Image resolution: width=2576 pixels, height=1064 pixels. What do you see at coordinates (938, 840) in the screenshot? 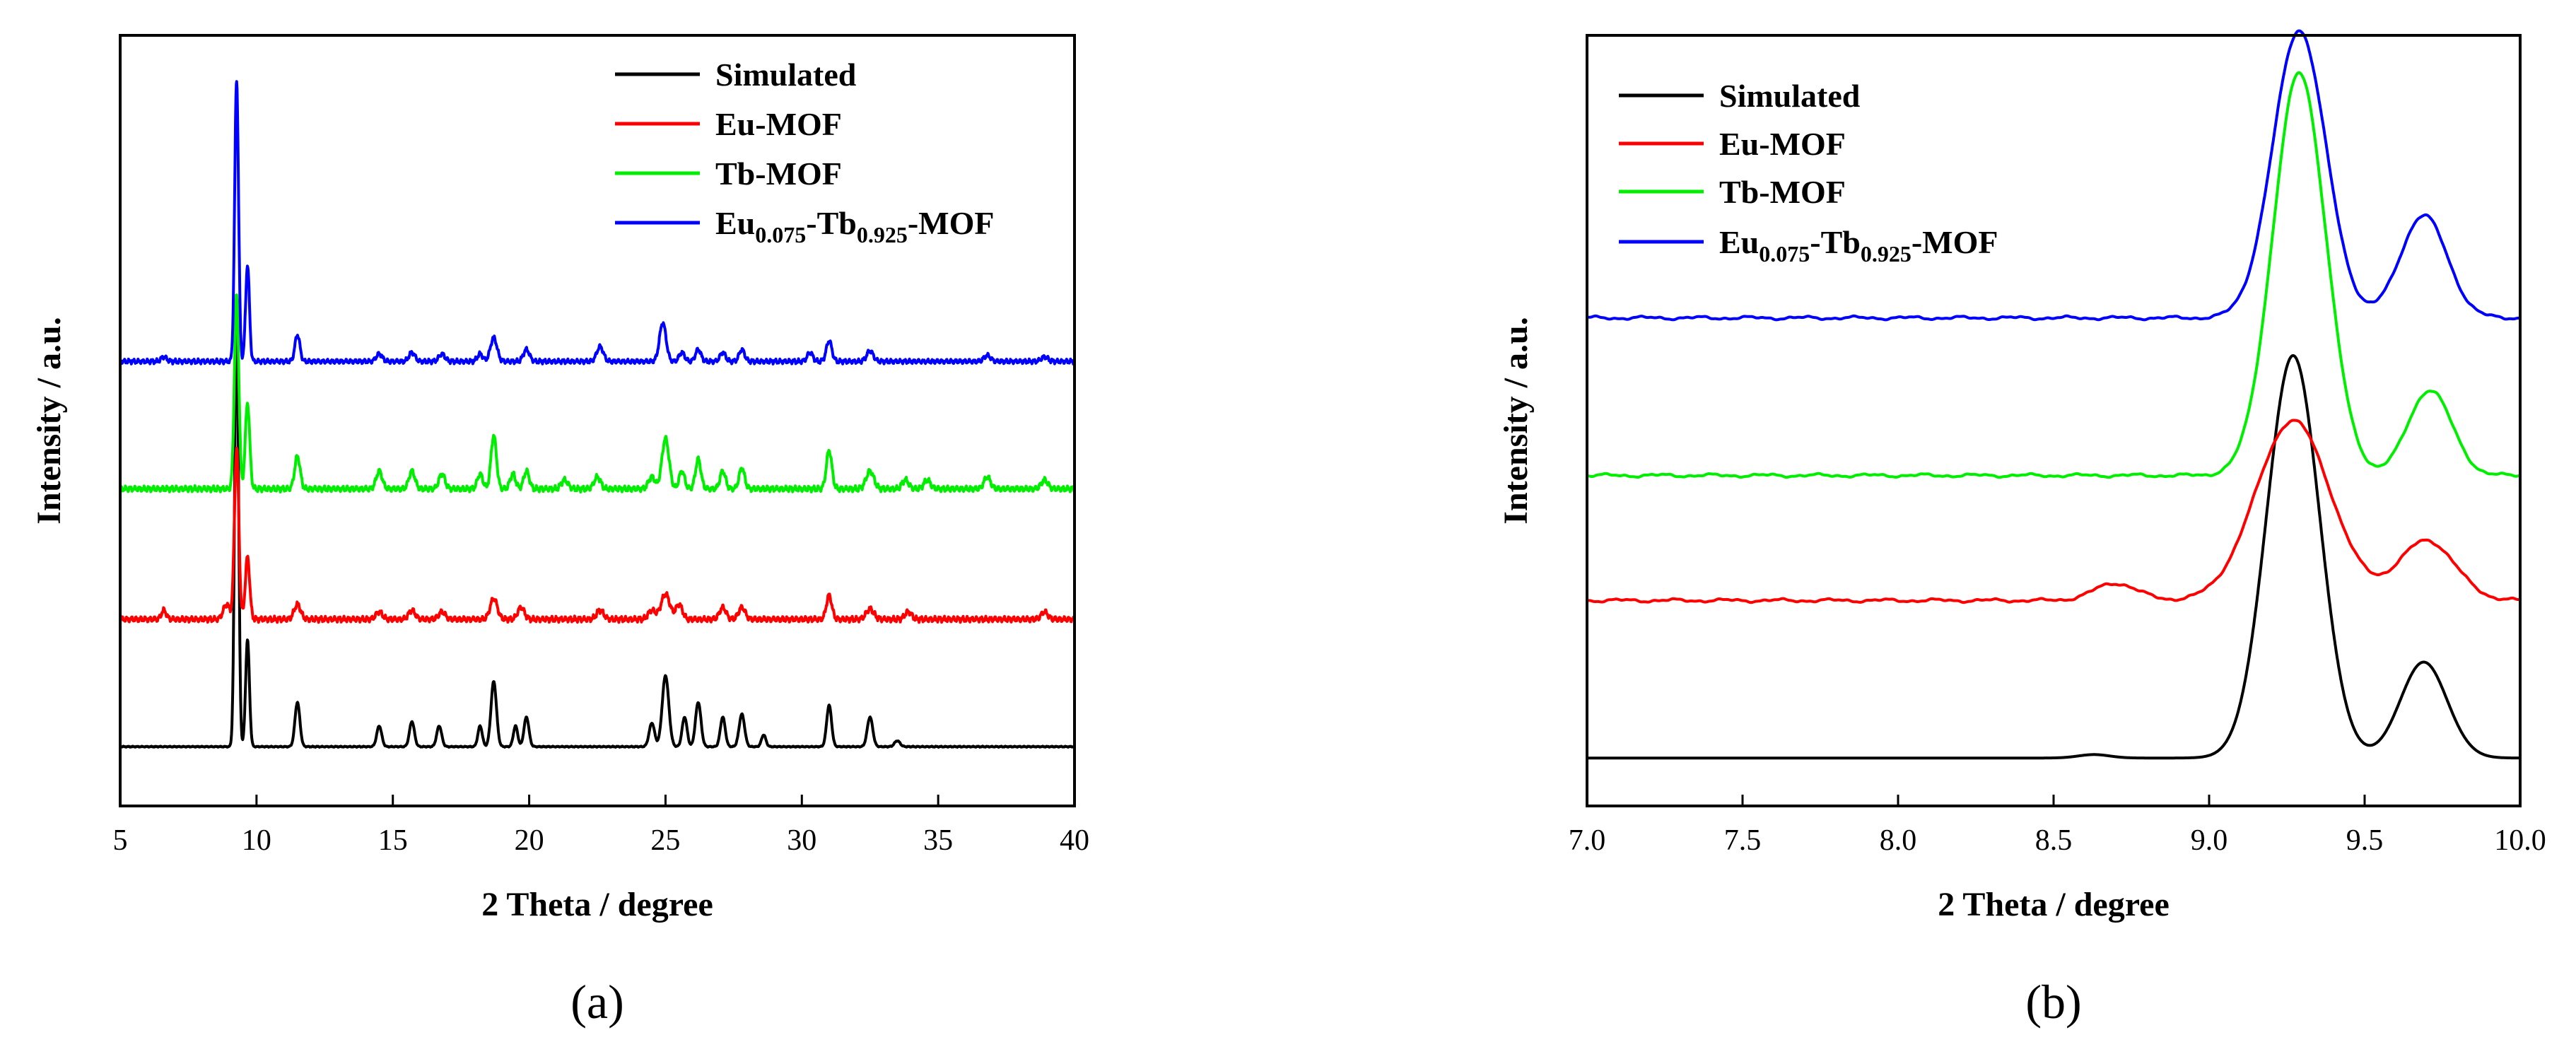
I see `x-tick-label-6: 35` at bounding box center [938, 840].